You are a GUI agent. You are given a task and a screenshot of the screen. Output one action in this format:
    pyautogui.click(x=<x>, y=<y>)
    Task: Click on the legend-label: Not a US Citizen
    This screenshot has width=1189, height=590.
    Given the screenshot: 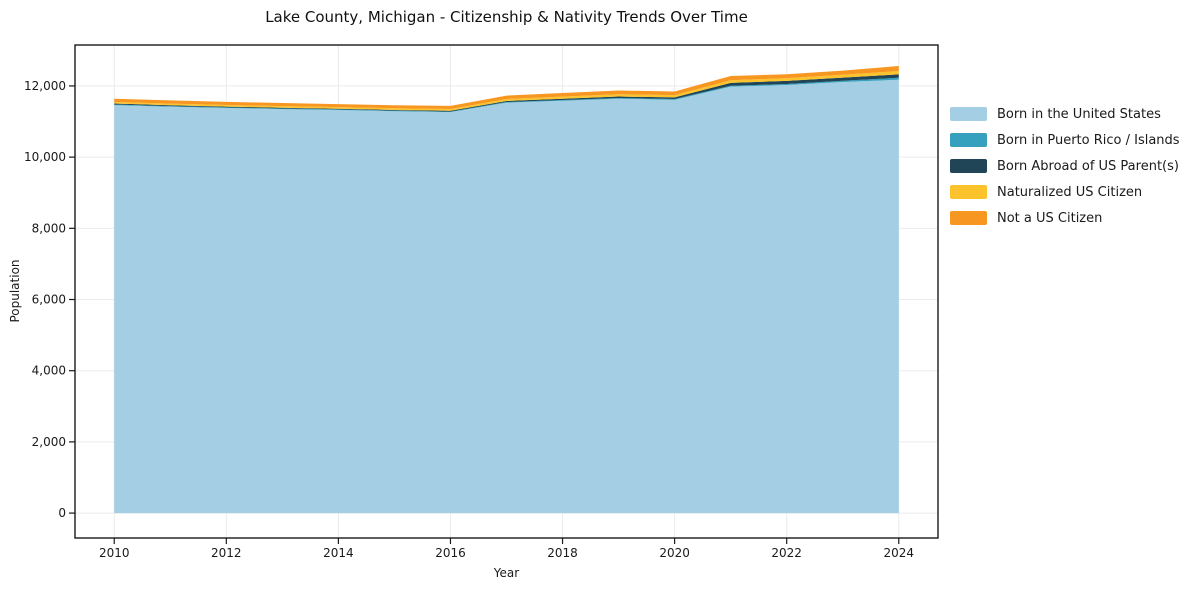 What is the action you would take?
    pyautogui.click(x=1050, y=218)
    